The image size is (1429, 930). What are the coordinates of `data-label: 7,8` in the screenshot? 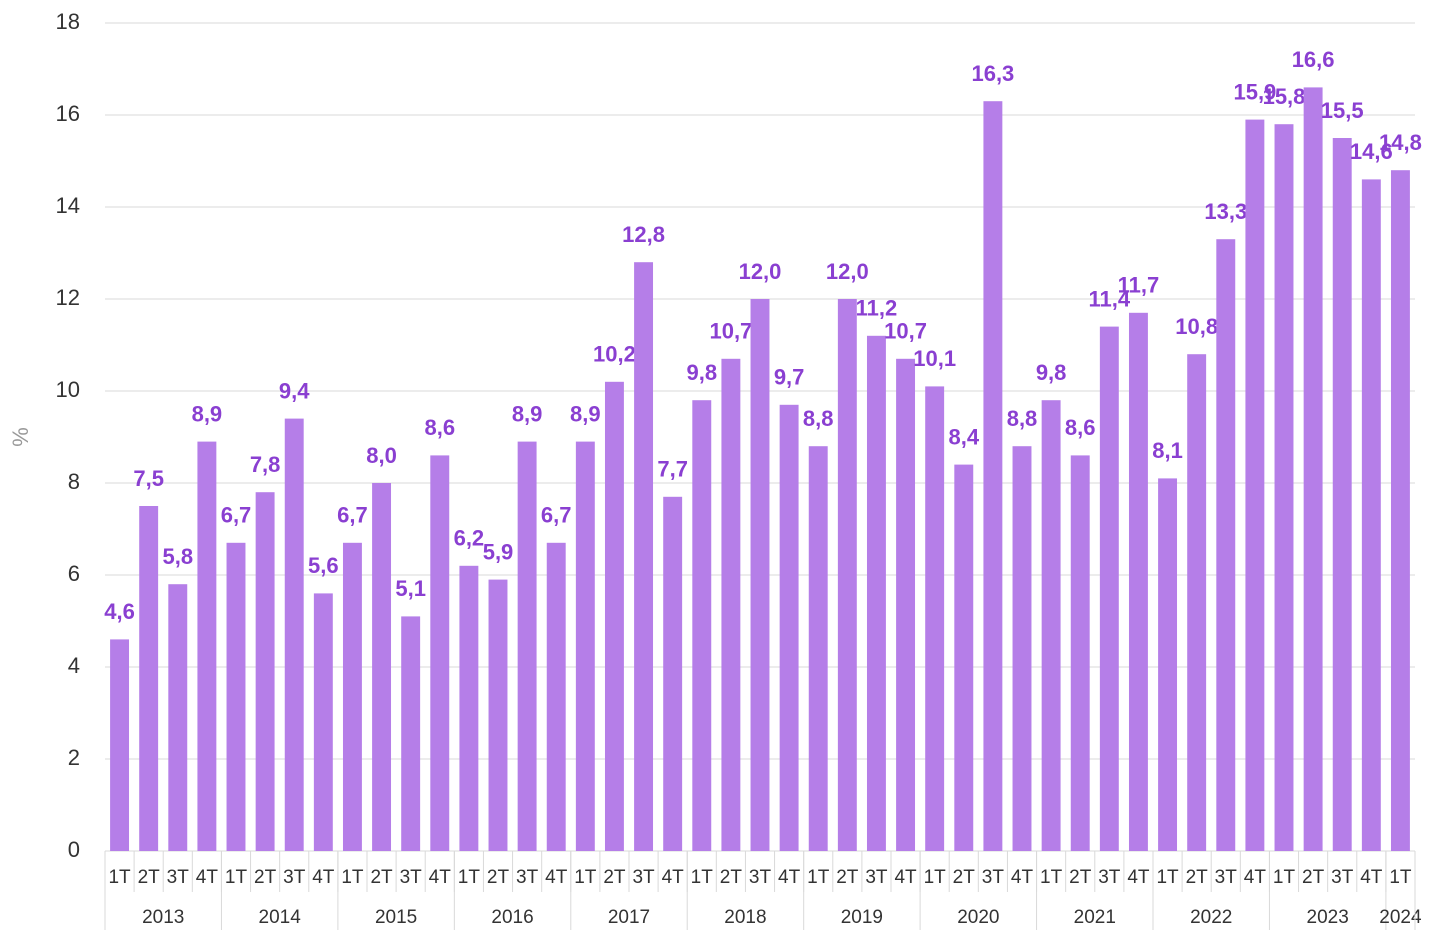 It's located at (265, 464).